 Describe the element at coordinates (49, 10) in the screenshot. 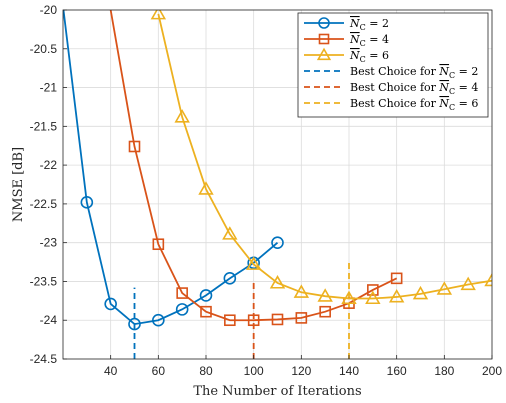

I see `y-tick-label: -20` at that location.